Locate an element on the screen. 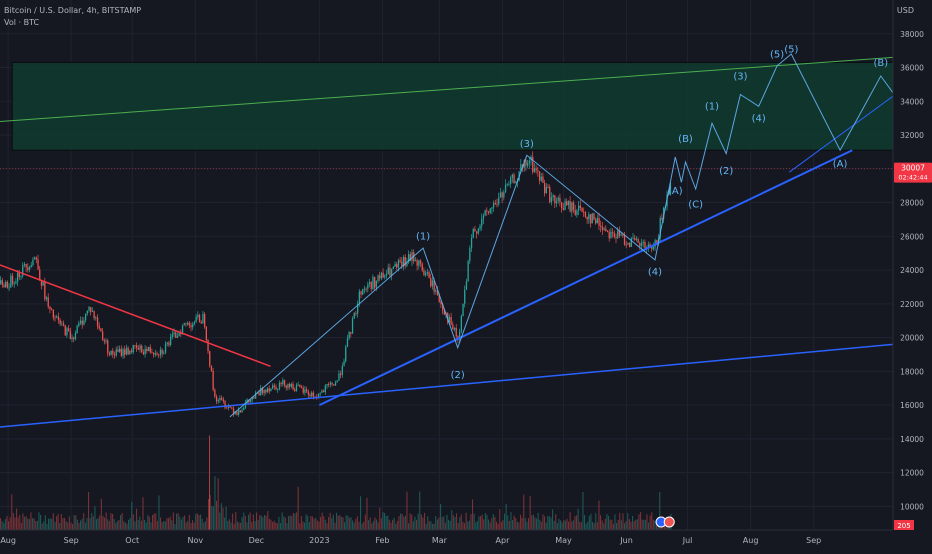 The height and width of the screenshot is (554, 932). wave-label: (B) is located at coordinates (685, 139).